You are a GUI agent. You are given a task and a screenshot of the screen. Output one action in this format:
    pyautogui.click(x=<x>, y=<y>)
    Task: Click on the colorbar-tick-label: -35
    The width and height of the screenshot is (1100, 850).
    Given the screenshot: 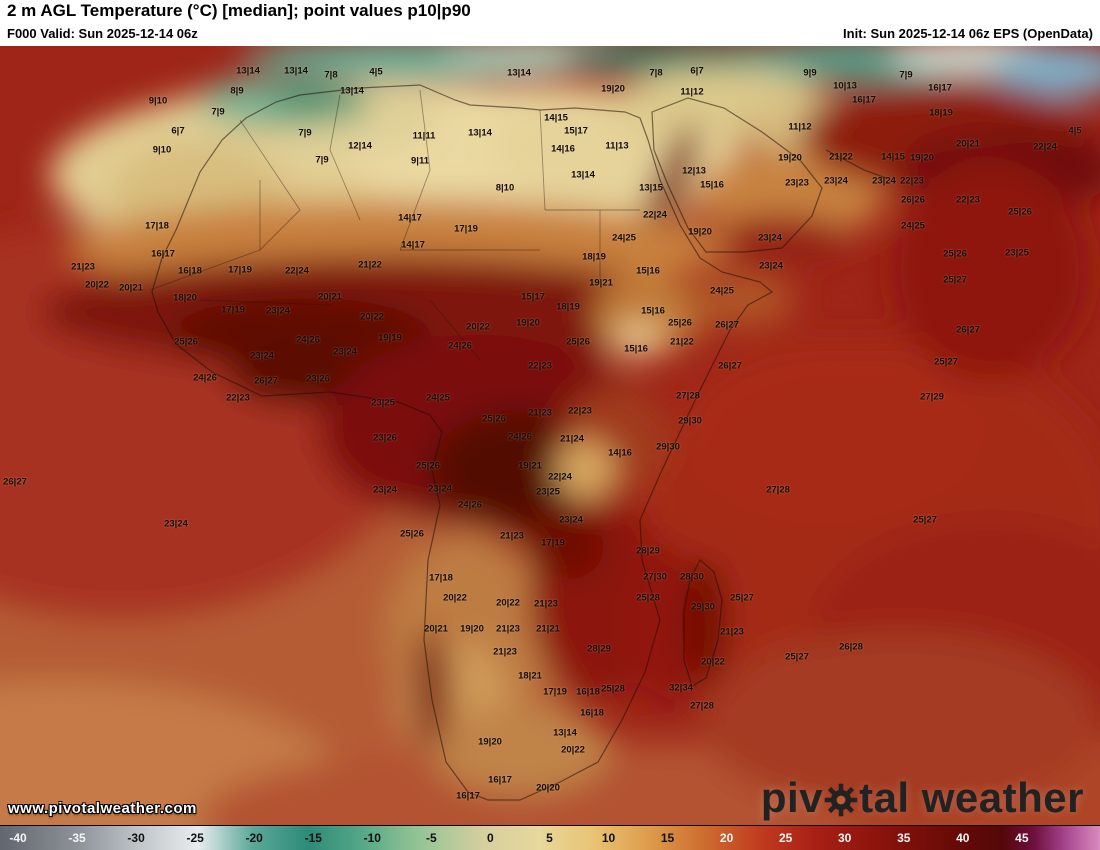 What is the action you would take?
    pyautogui.click(x=77, y=838)
    